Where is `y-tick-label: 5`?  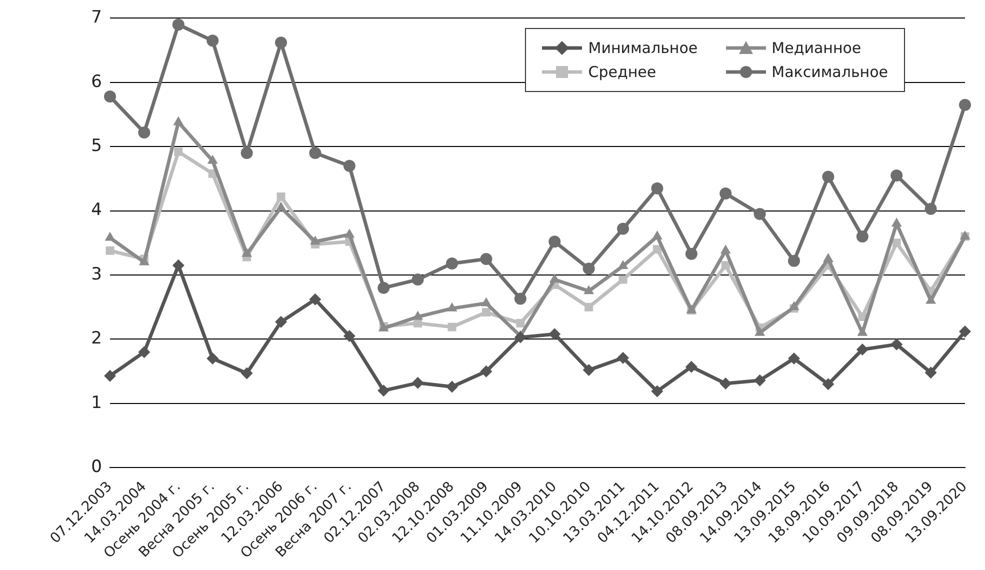 y-tick-label: 5 is located at coordinates (96, 146).